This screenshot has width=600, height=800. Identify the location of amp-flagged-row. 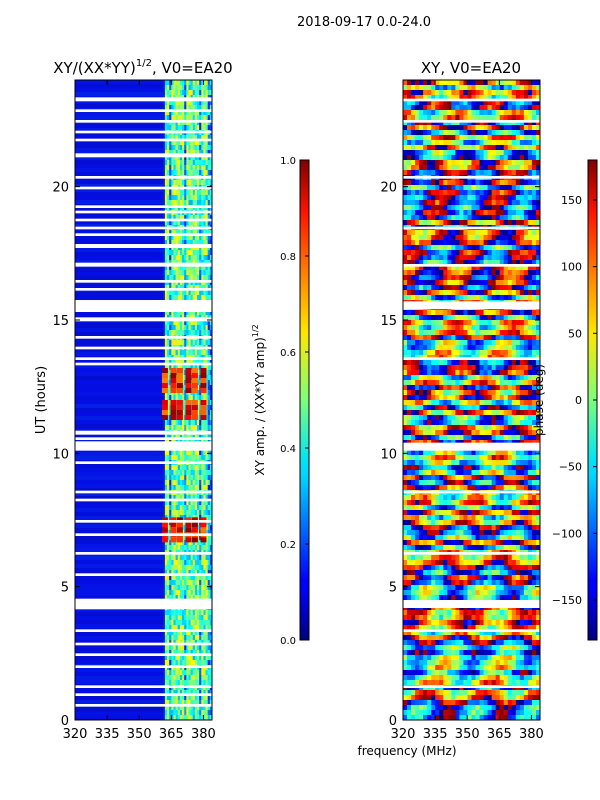
(143, 644).